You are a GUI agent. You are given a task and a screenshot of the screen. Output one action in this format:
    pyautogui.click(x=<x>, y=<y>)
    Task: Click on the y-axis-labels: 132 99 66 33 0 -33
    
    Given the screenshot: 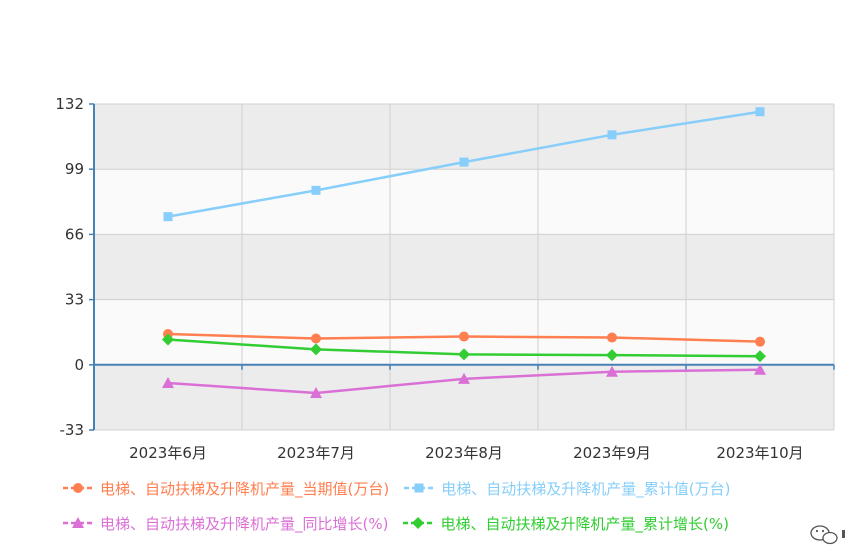 What is the action you would take?
    pyautogui.click(x=69, y=267)
    